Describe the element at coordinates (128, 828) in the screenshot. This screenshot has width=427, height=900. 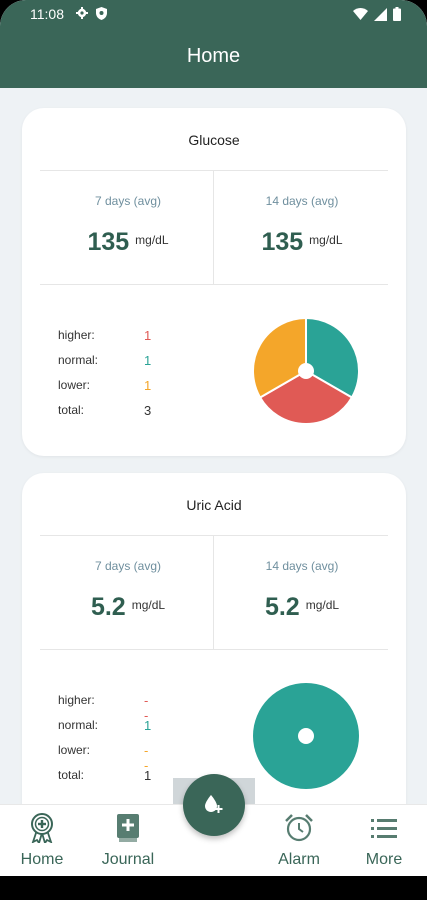
I see `journal-icon` at that location.